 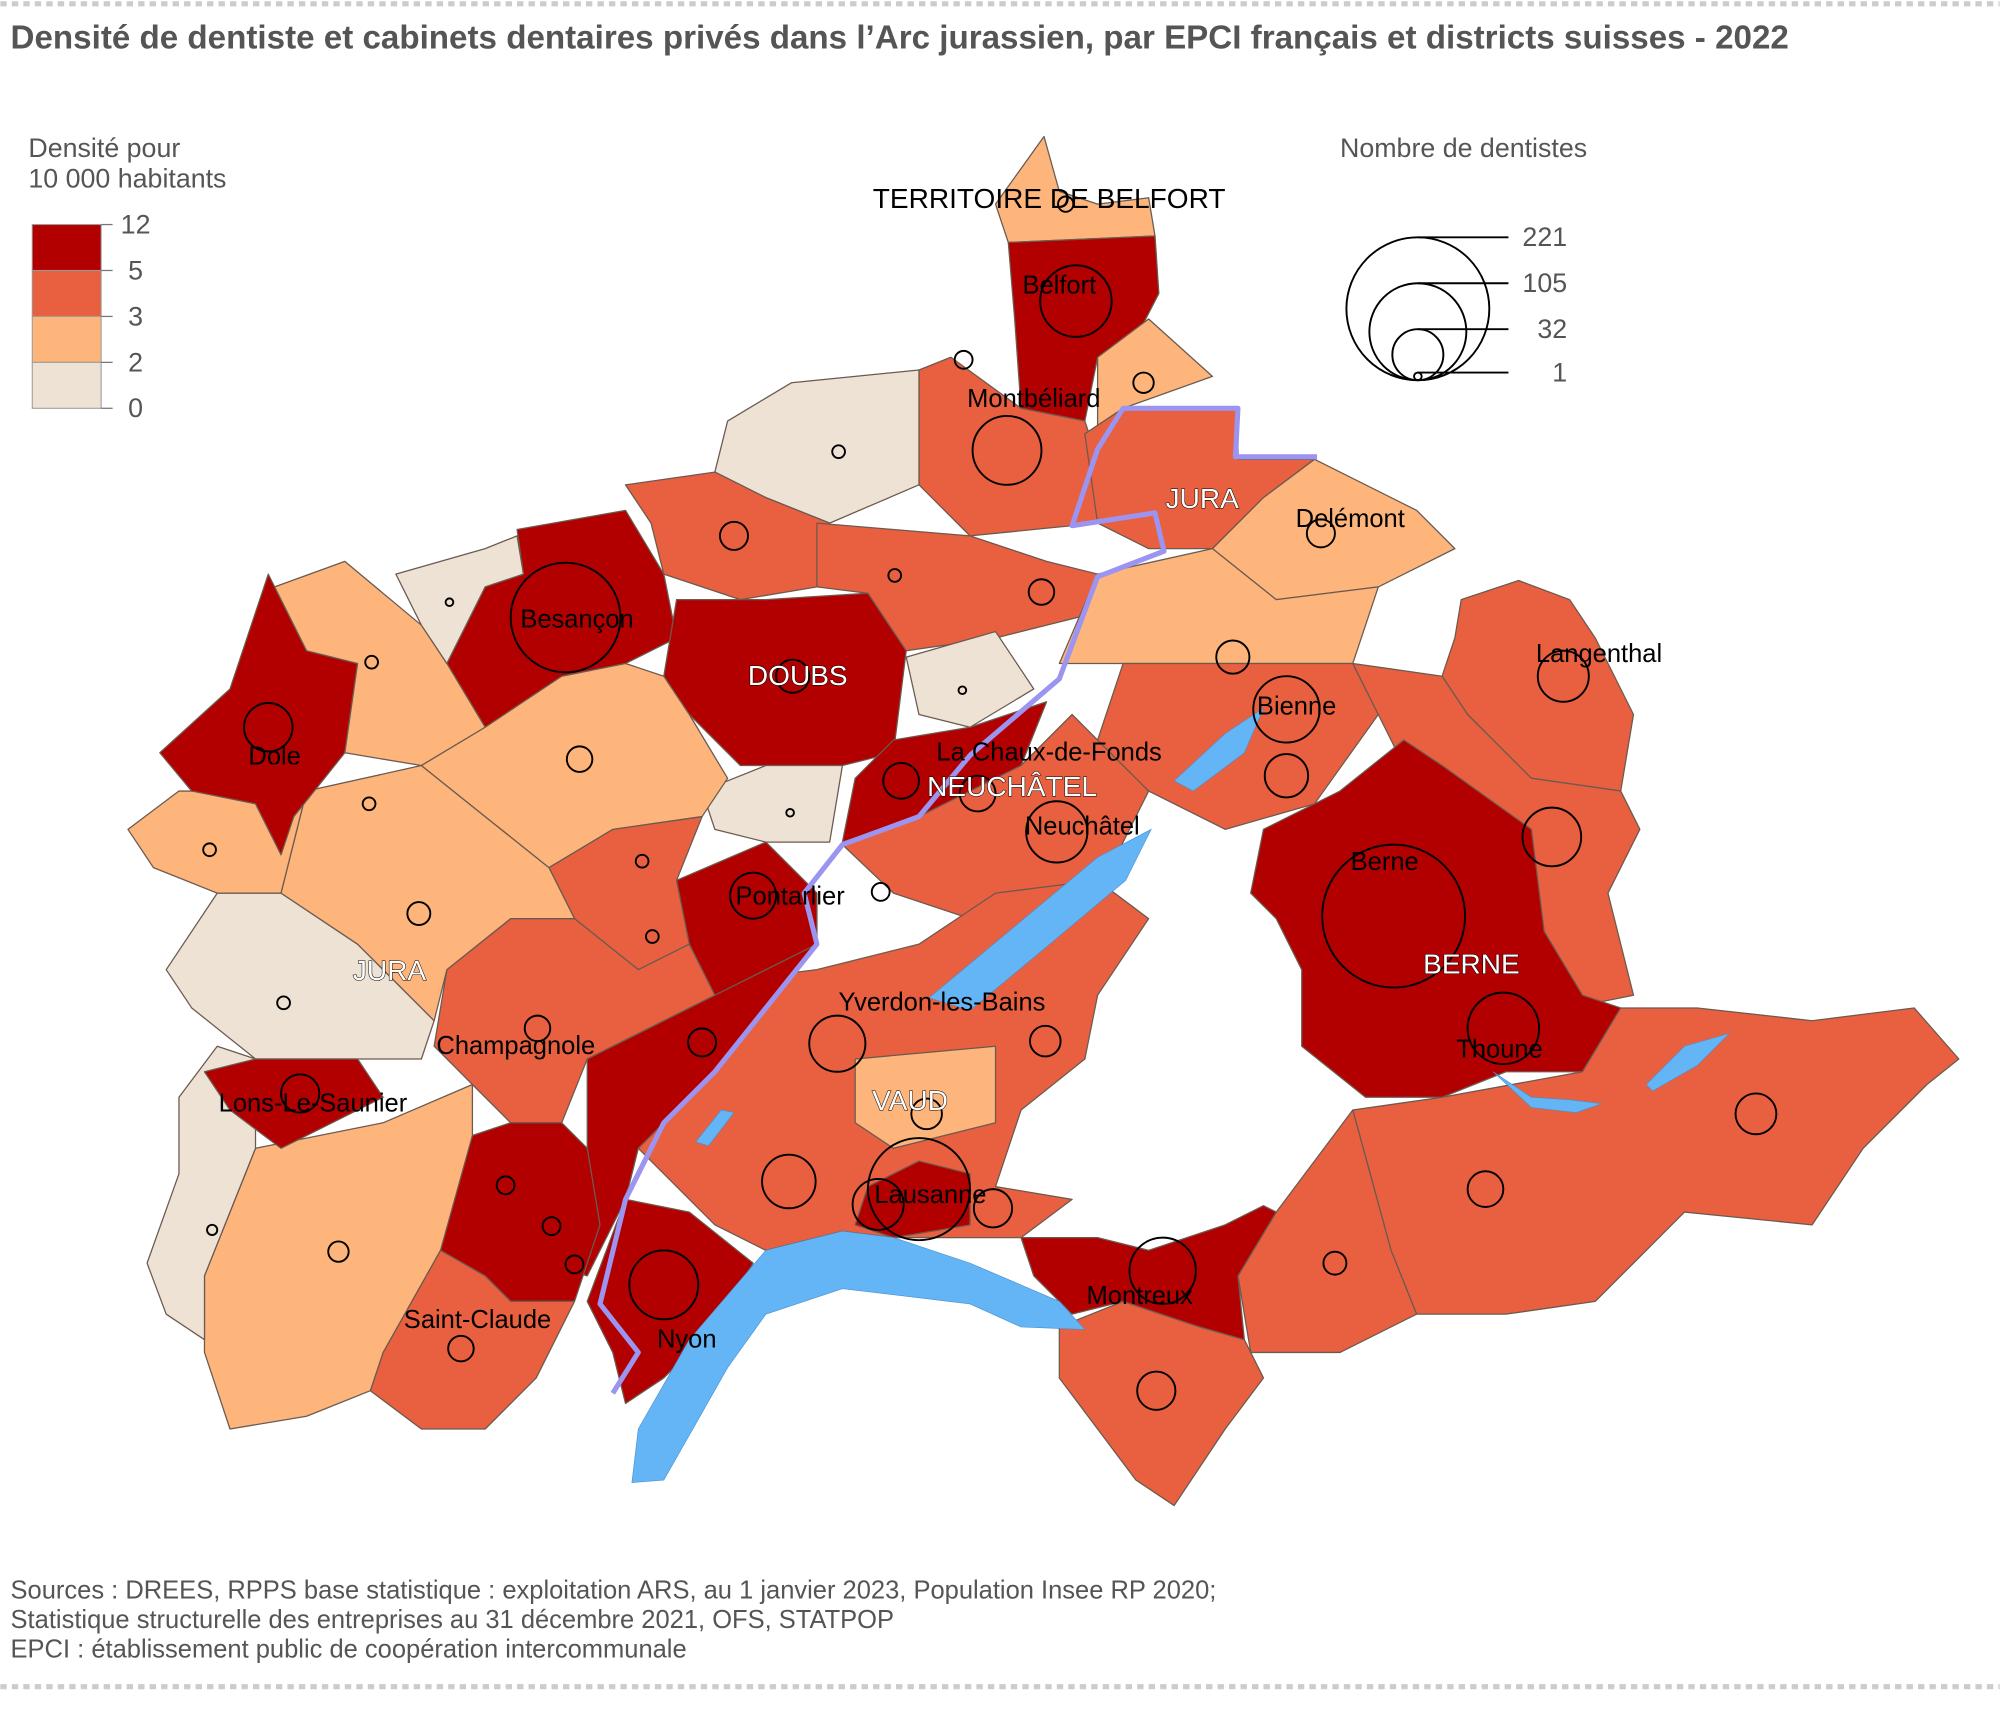 I want to click on label-pontarlier: Pontarlier, so click(x=791, y=897).